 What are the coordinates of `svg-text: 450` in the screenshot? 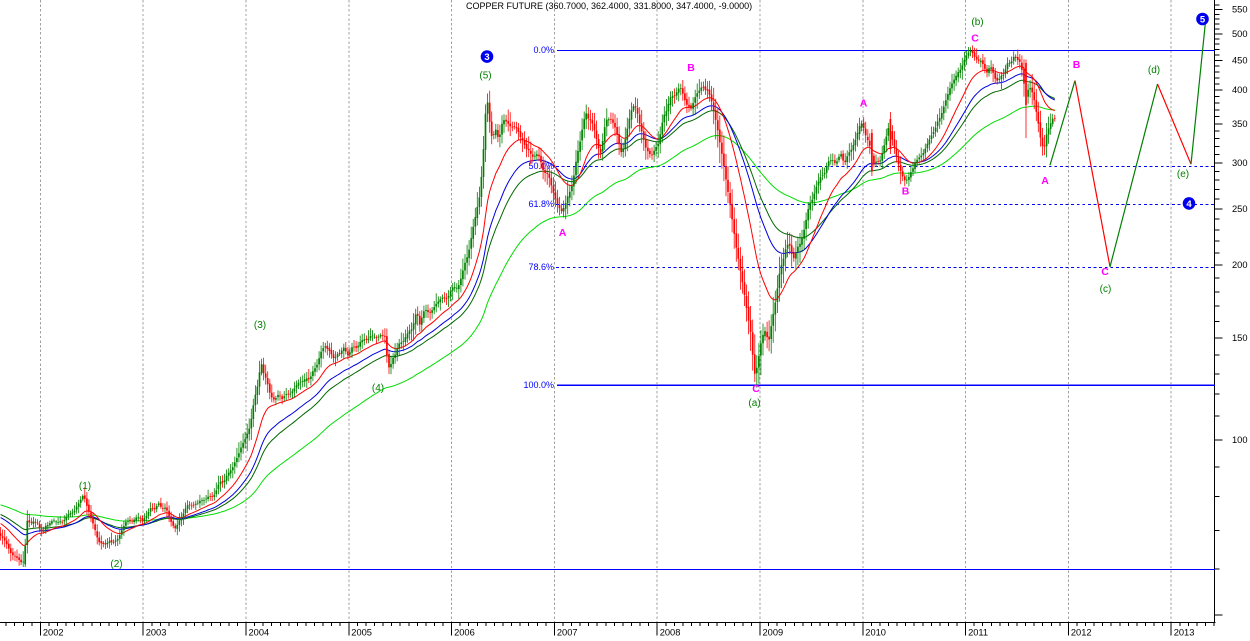 It's located at (1240, 60).